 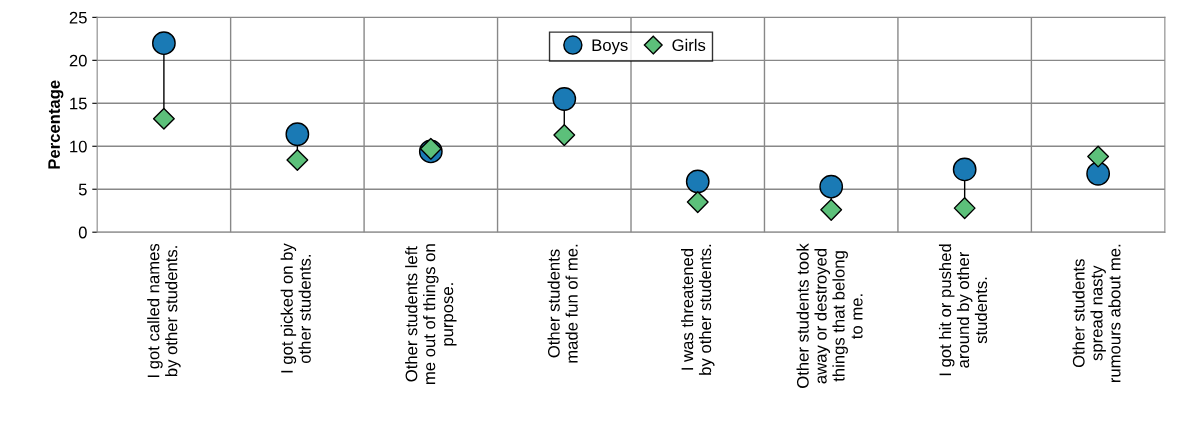 What do you see at coordinates (78, 146) in the screenshot?
I see `y-tick-label: 10` at bounding box center [78, 146].